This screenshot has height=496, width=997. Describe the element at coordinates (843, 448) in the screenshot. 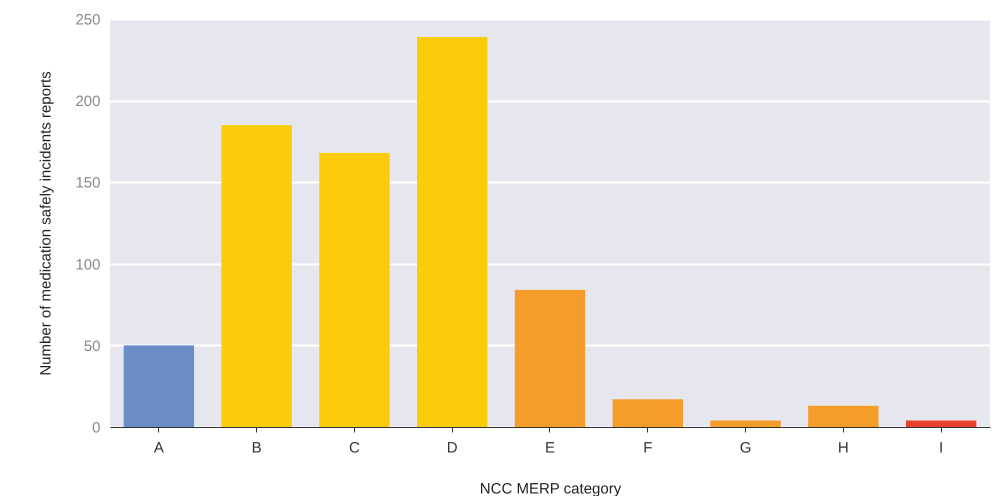

I see `x-tick-label: H` at that location.